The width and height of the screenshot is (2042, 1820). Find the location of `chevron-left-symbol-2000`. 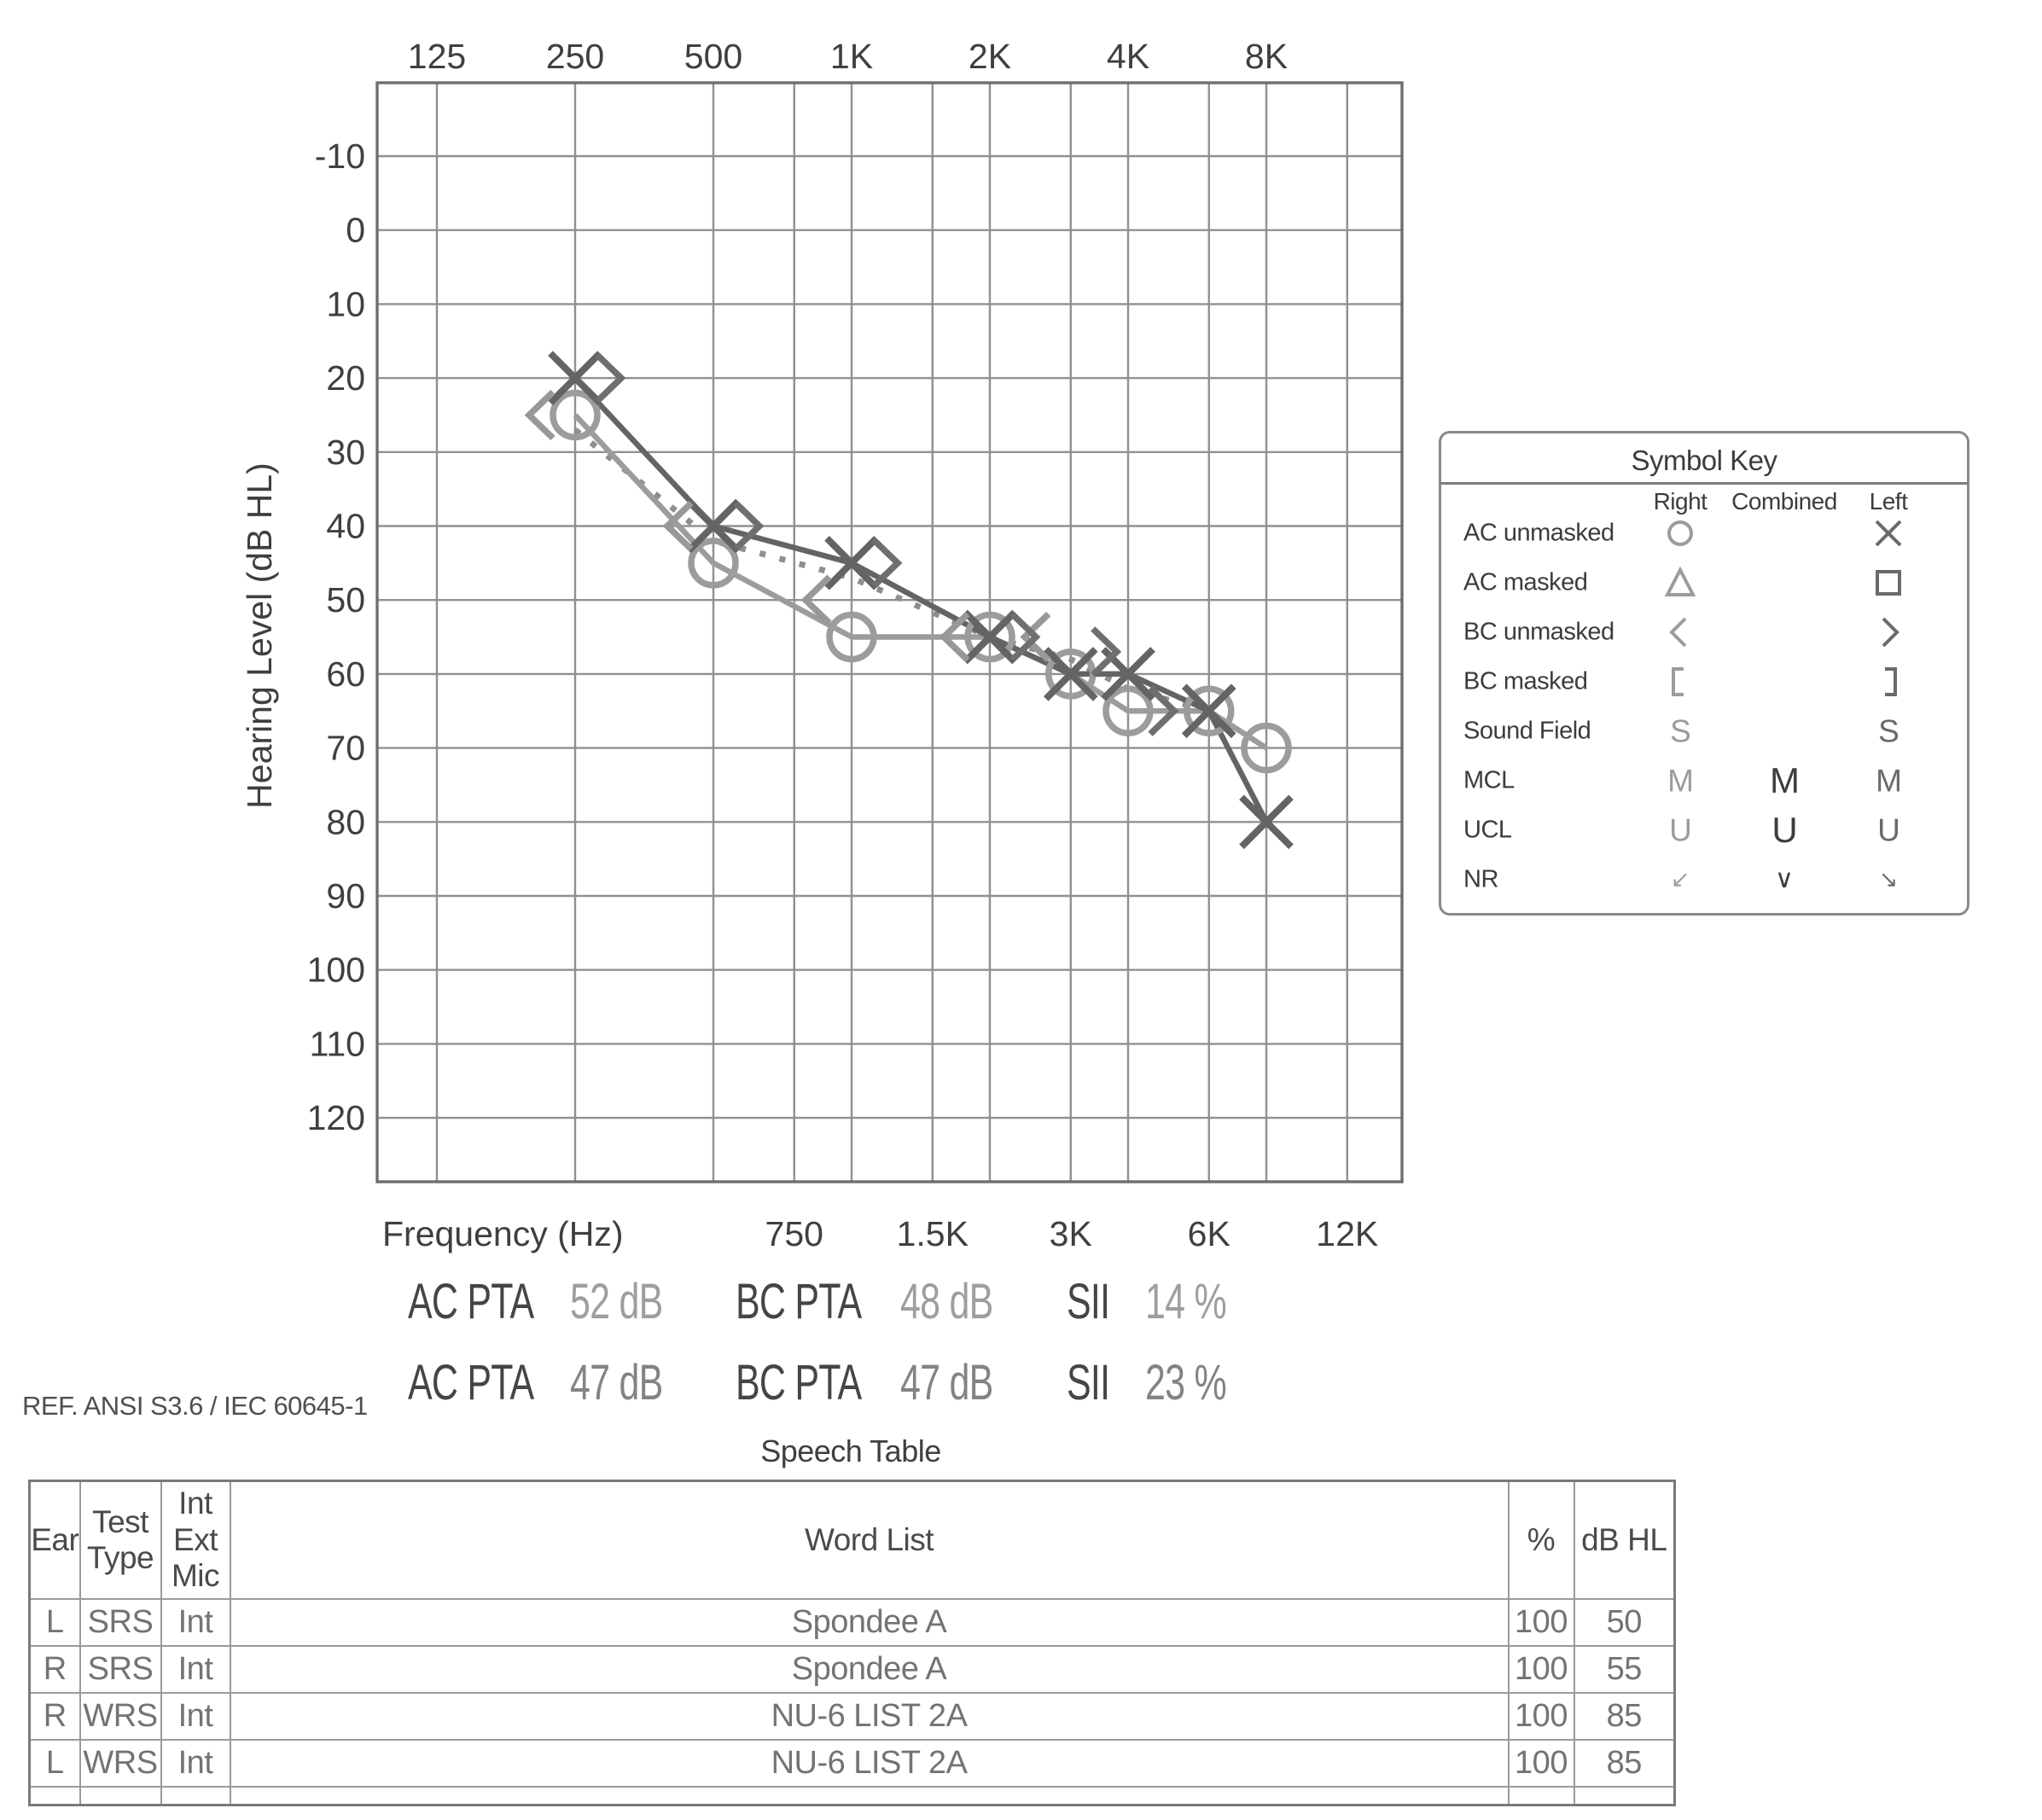

chevron-left-symbol-2000 is located at coordinates (954, 637).